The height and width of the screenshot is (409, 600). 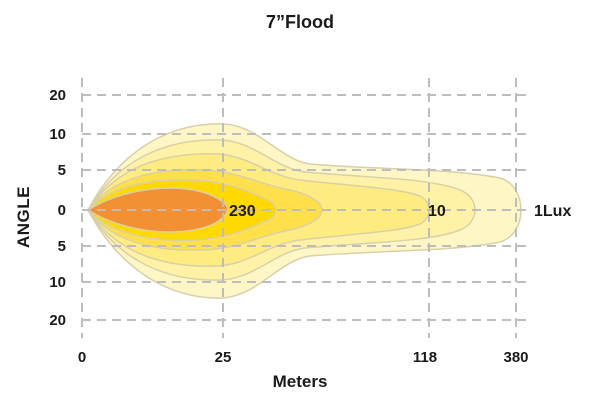 I want to click on y-tick-labels: 20 10 5 0 5 10 20, so click(x=57, y=208).